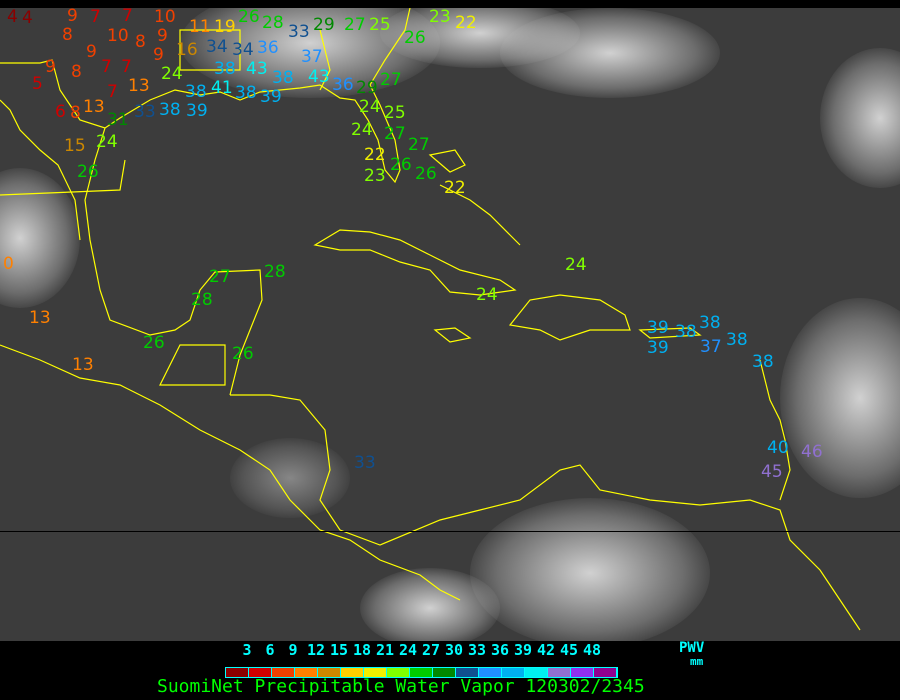 This screenshot has height=700, width=900. I want to click on legend-tick: 30, so click(454, 650).